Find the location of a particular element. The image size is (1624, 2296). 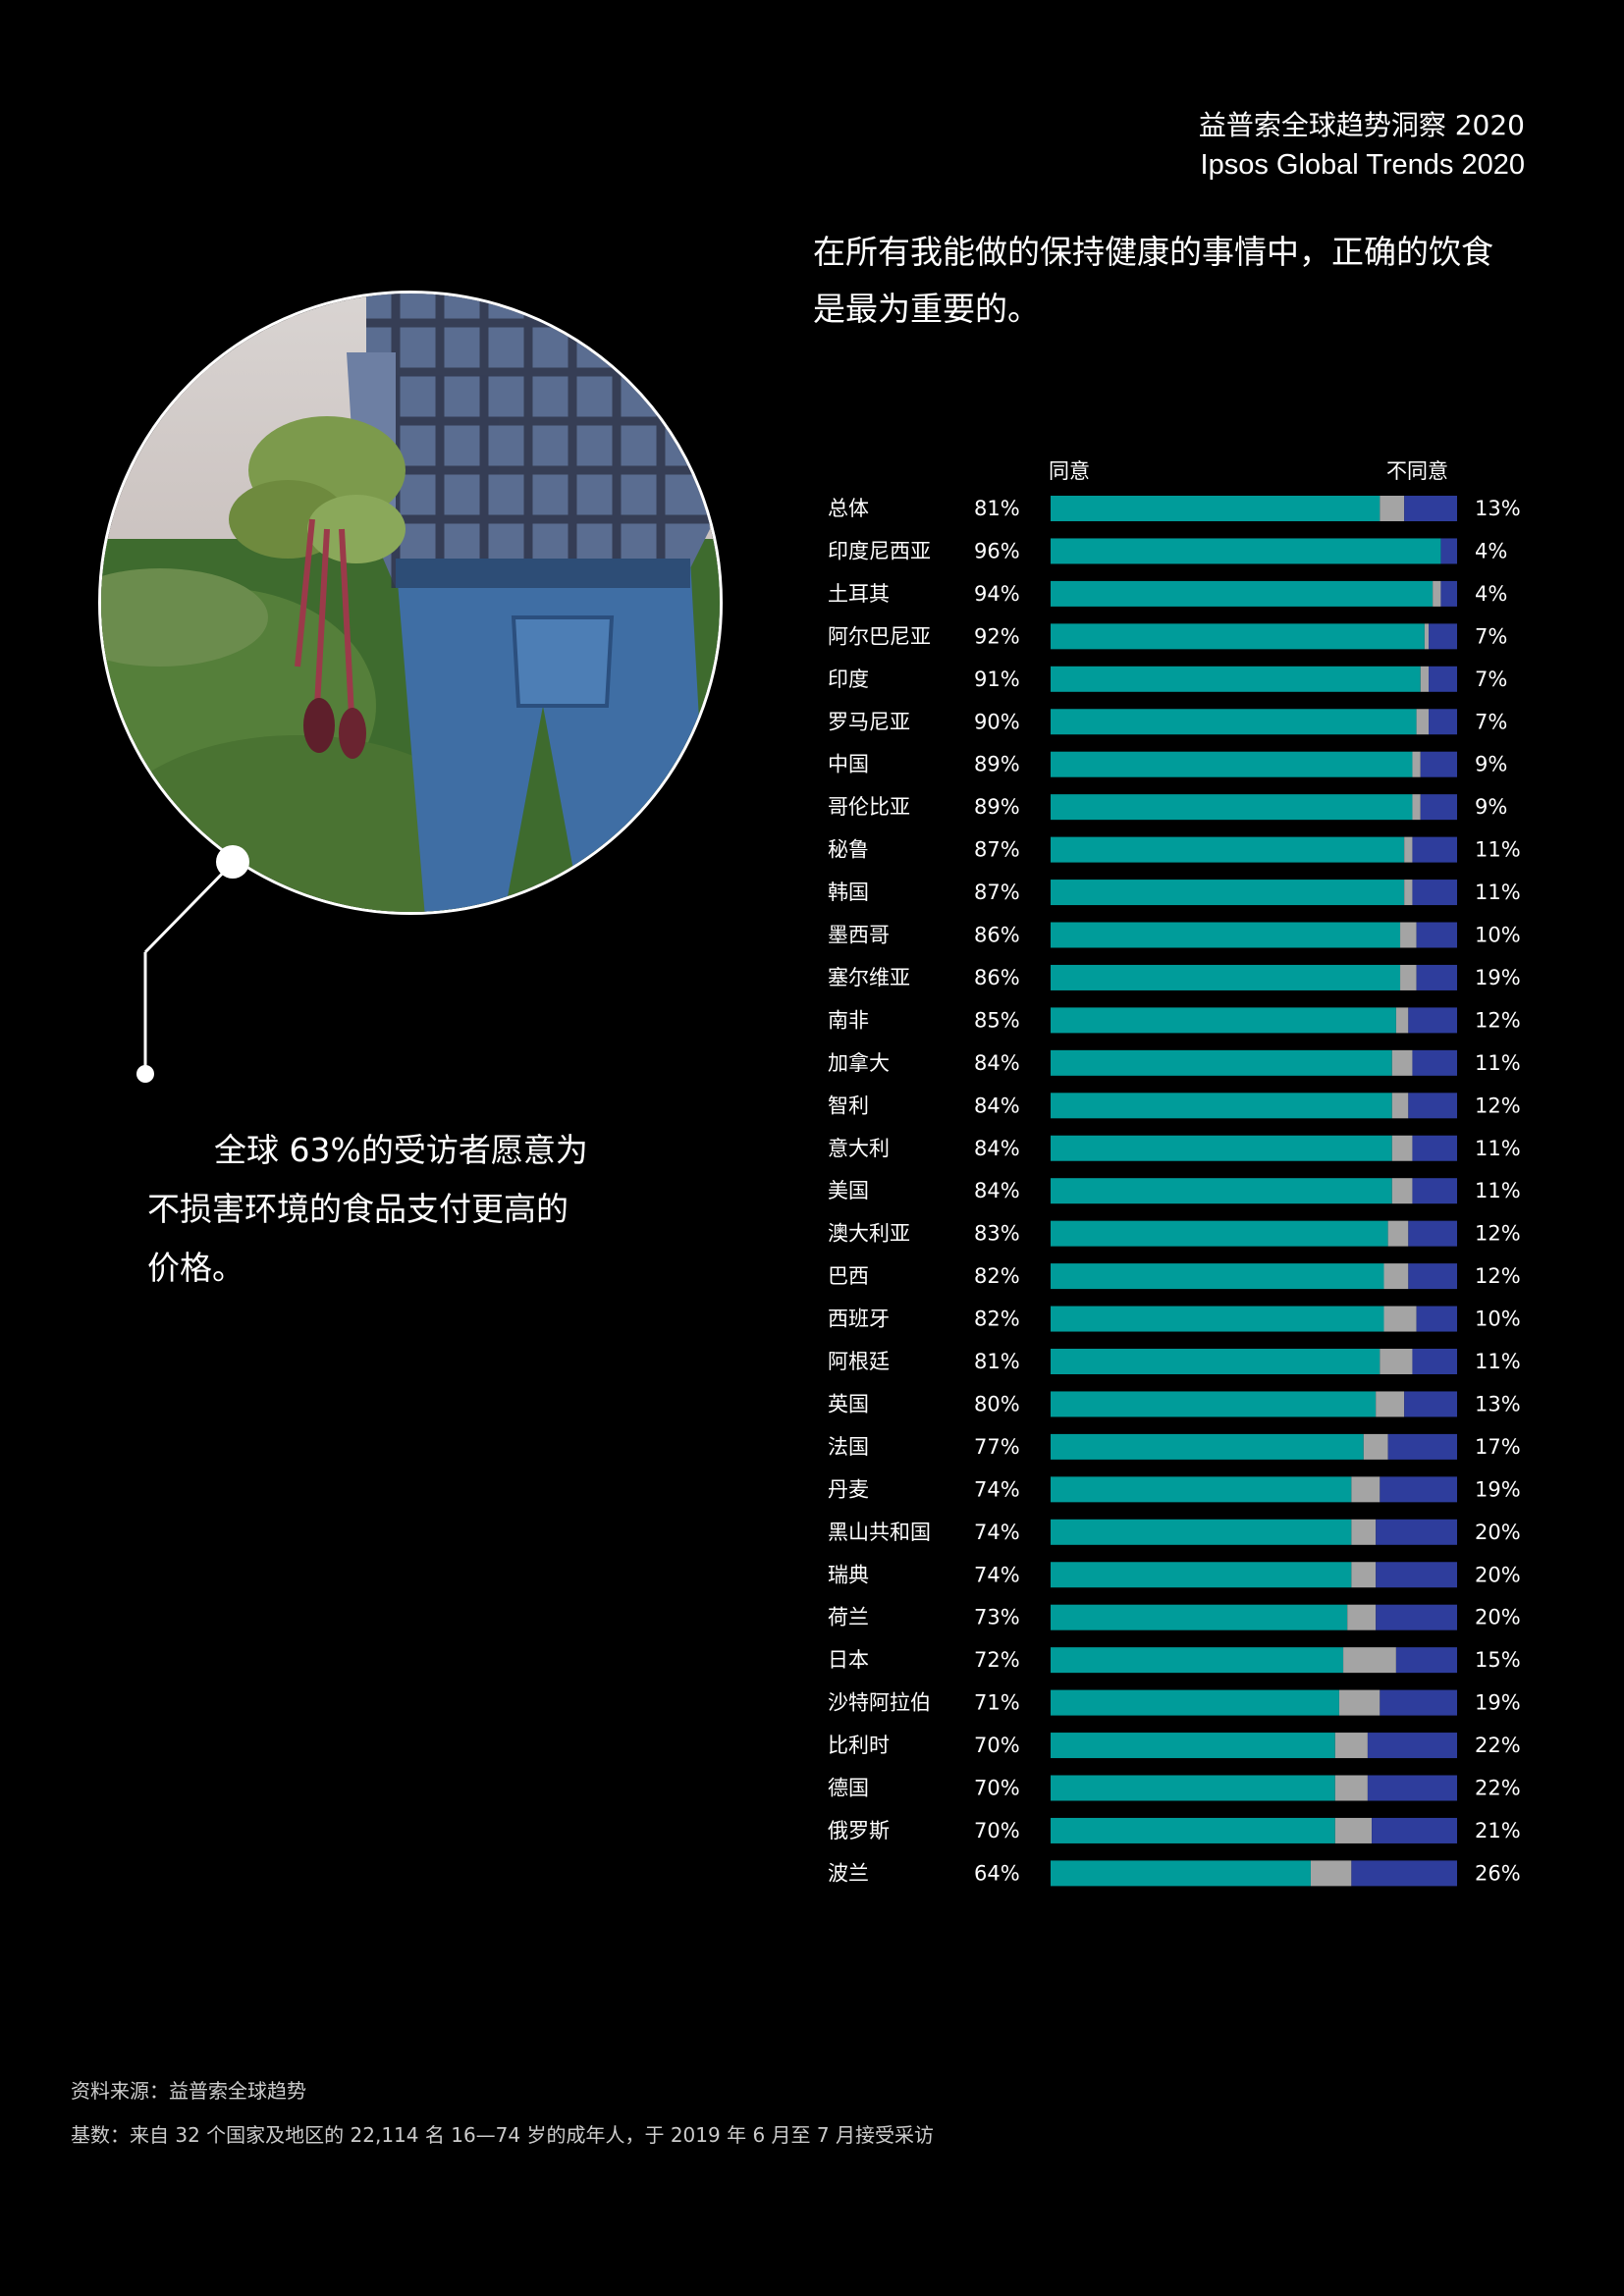

country-label: 加拿大 is located at coordinates (859, 1063).